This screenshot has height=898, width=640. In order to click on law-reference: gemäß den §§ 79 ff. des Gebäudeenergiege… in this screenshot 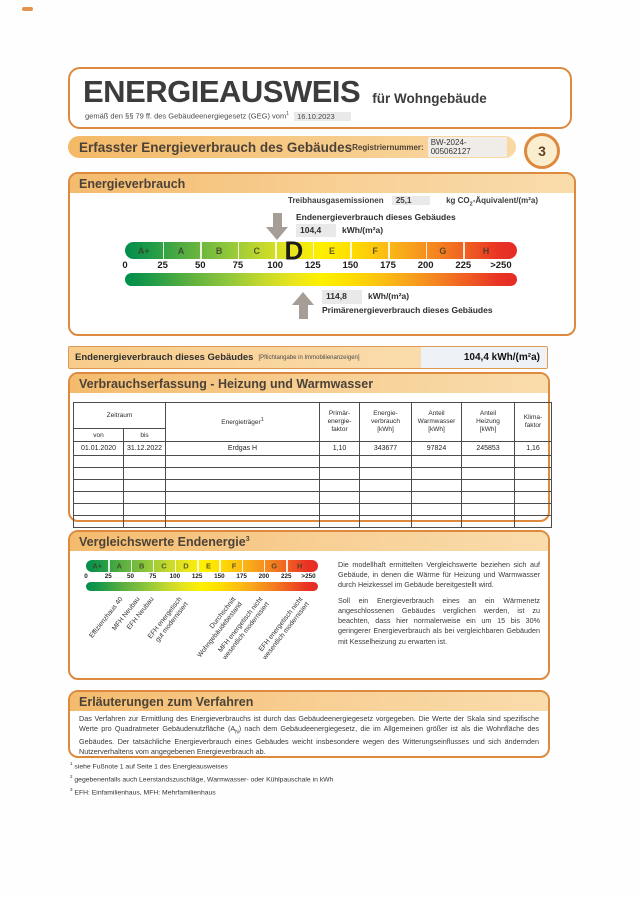, I will do `click(320, 114)`.